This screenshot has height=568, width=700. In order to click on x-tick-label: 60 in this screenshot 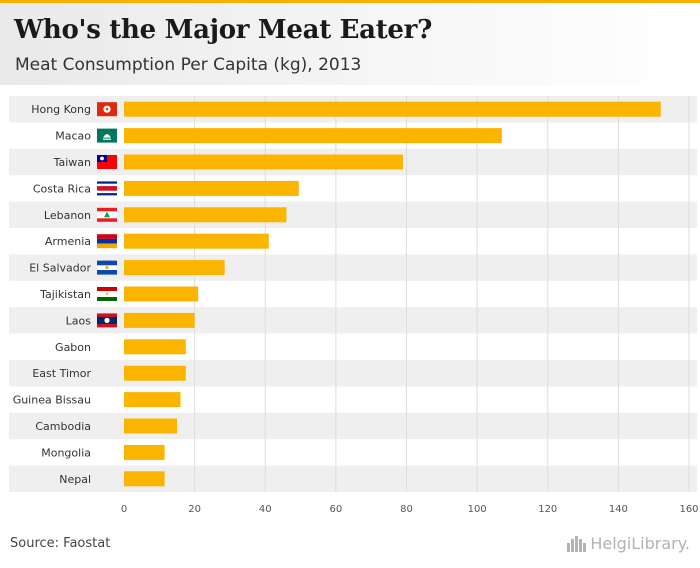, I will do `click(336, 509)`.